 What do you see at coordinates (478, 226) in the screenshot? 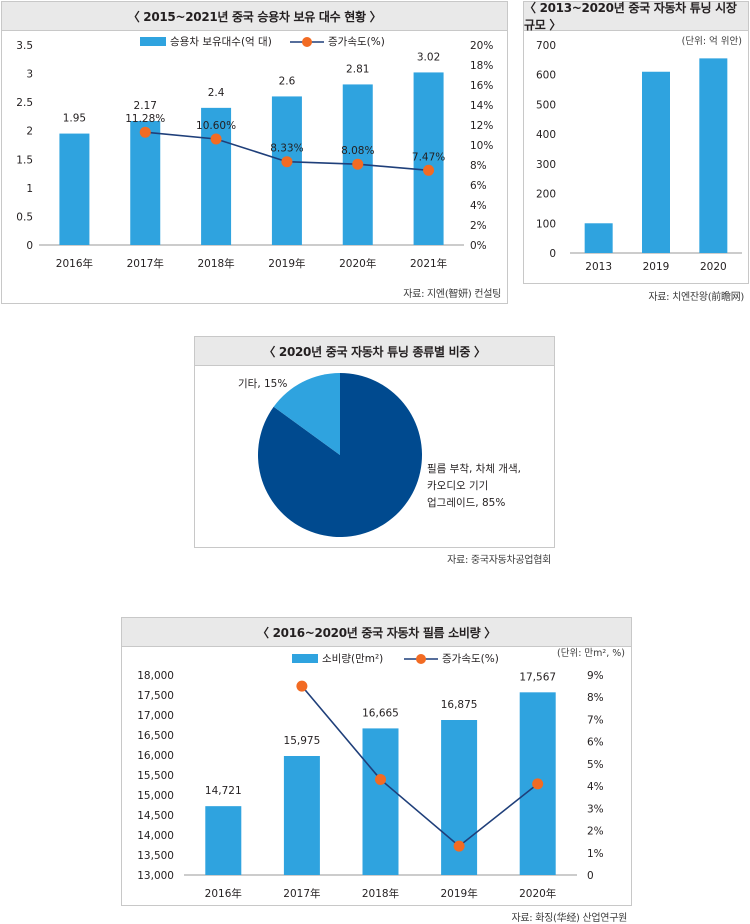
I see `y2-tick-label: 2%` at bounding box center [478, 226].